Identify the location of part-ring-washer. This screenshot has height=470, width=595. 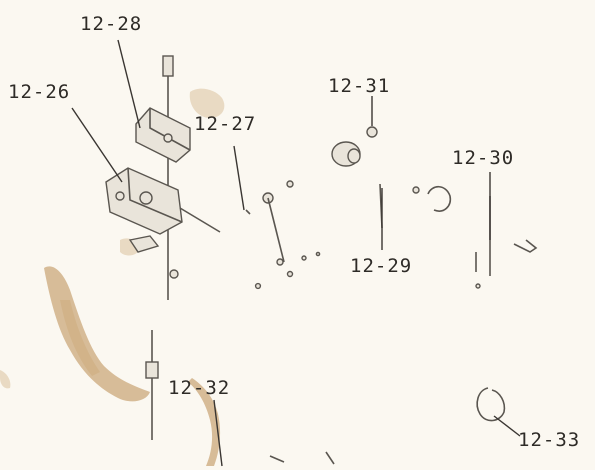
(432, 198).